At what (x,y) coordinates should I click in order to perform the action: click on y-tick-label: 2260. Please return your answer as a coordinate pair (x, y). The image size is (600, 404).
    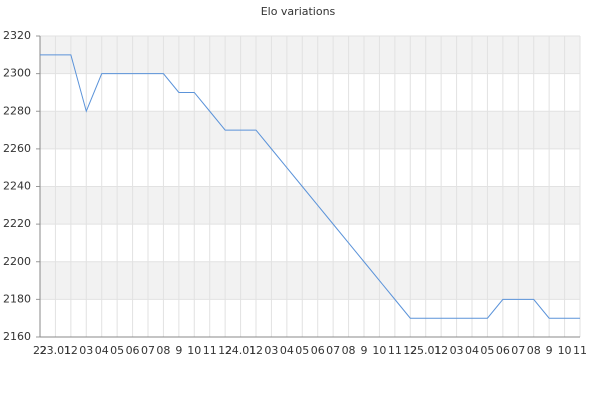
    Looking at the image, I should click on (17, 148).